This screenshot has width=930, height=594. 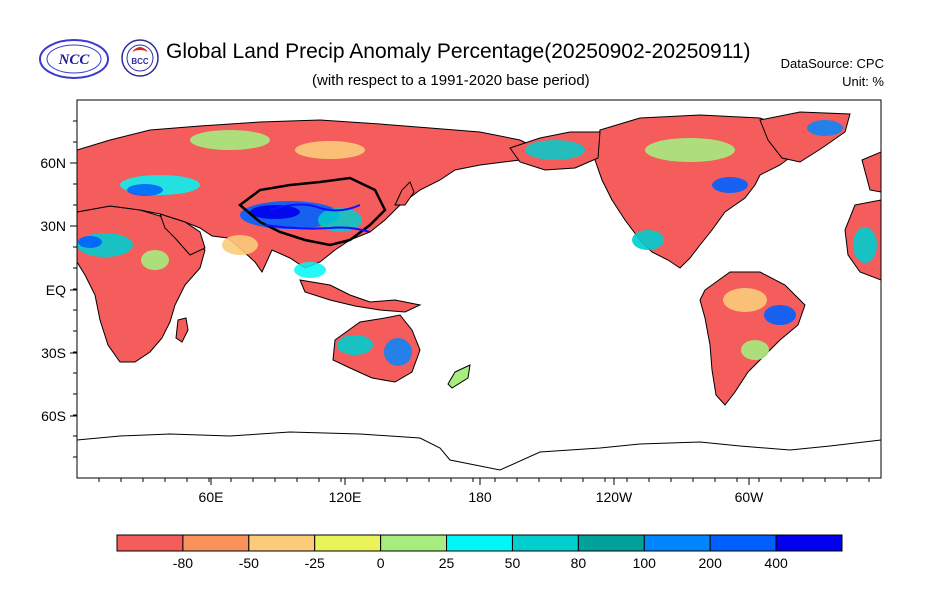 I want to click on patch-australia-west, so click(x=355, y=345).